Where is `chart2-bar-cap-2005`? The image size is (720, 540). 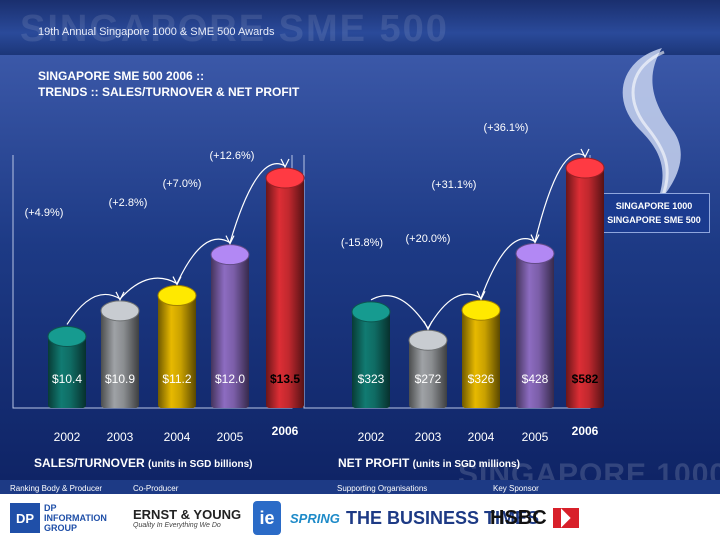 chart2-bar-cap-2005 is located at coordinates (535, 254).